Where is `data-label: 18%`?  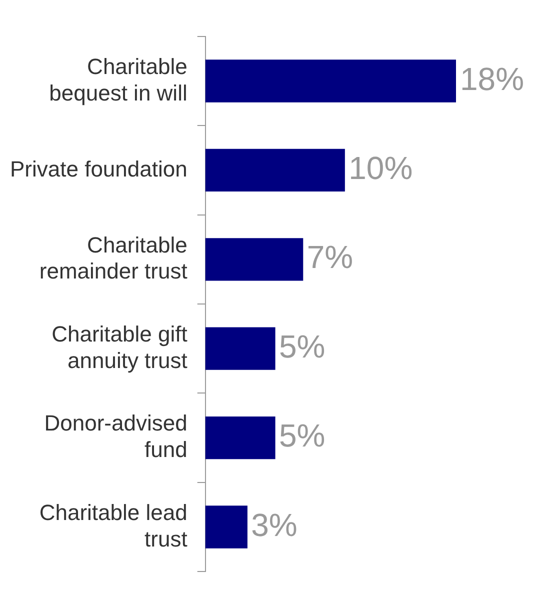 data-label: 18% is located at coordinates (492, 78).